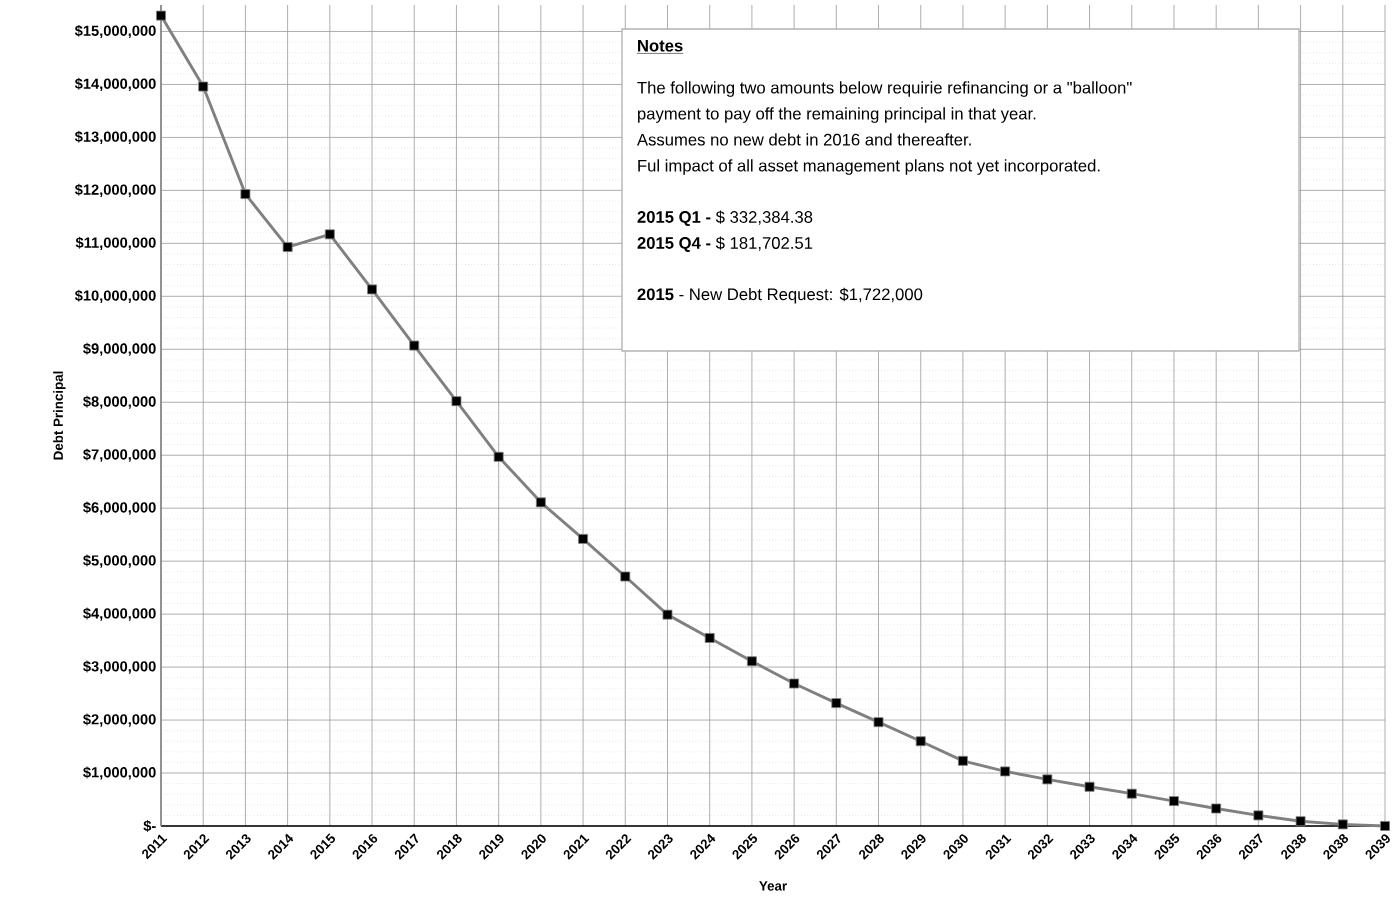 Image resolution: width=1400 pixels, height=916 pixels. I want to click on annotation: 2015 Q1 - $ 332,384.38, so click(725, 218).